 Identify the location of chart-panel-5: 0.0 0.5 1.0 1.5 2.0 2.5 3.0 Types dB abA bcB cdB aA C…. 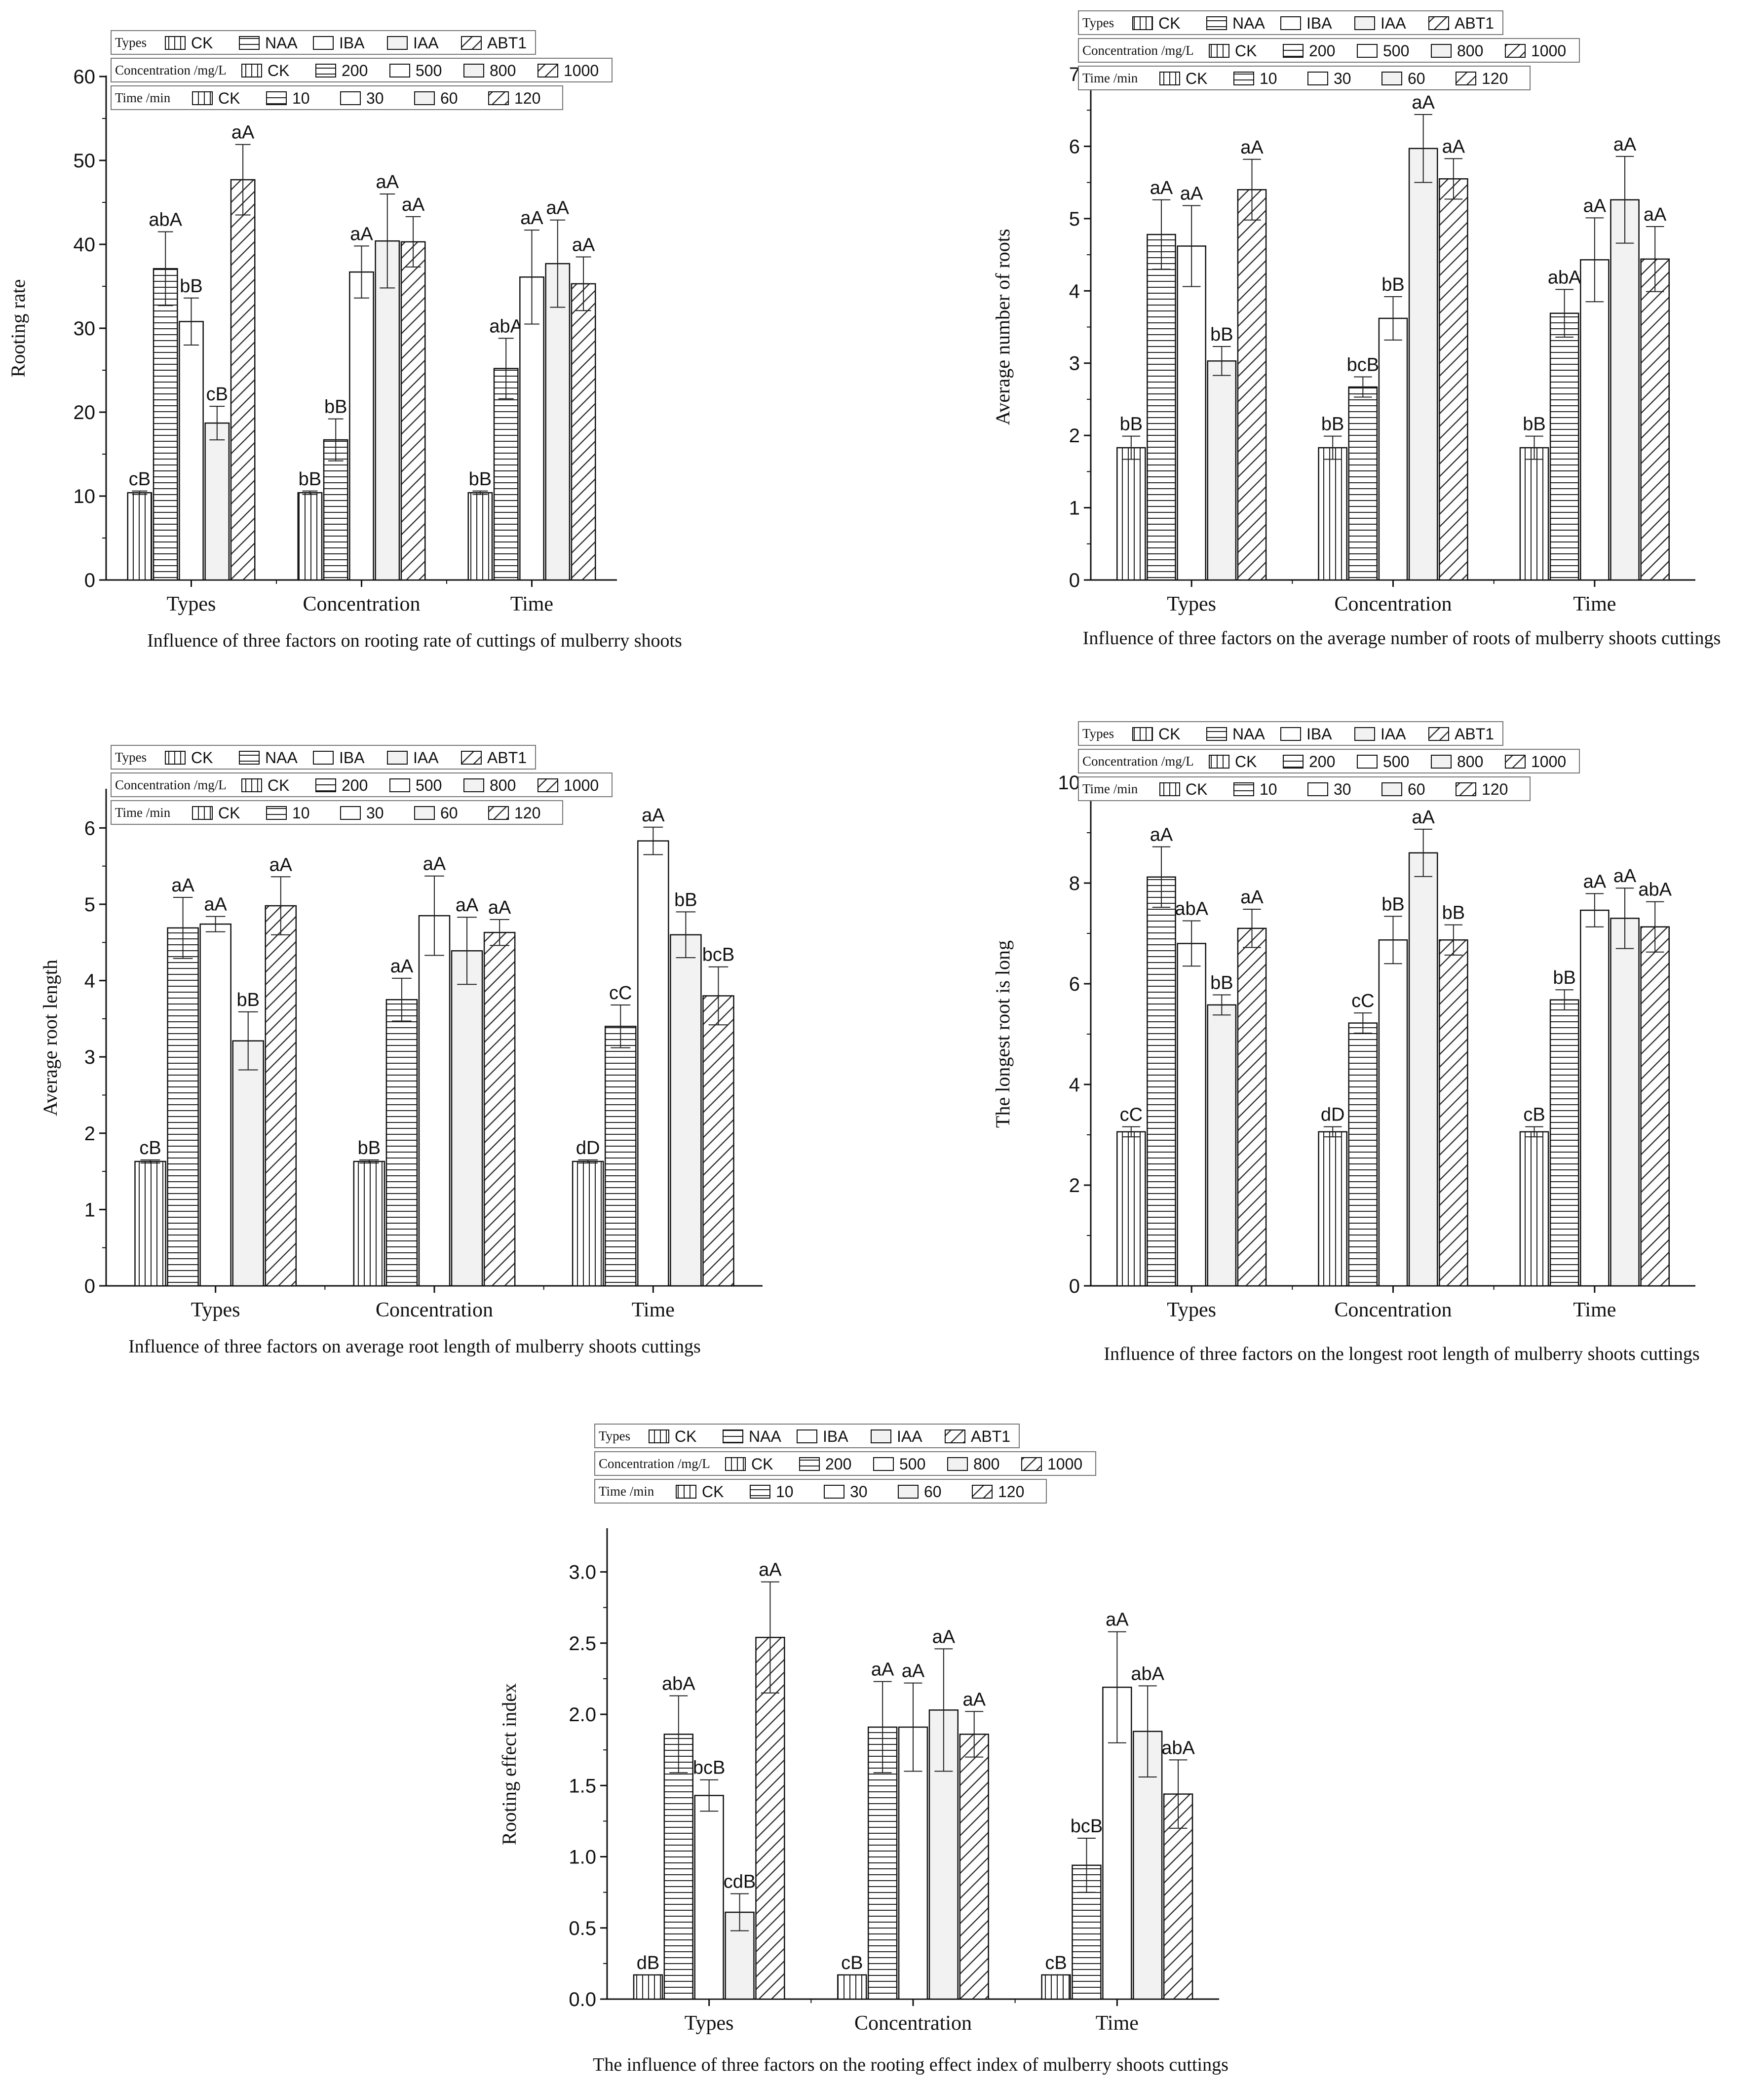
(863, 1749).